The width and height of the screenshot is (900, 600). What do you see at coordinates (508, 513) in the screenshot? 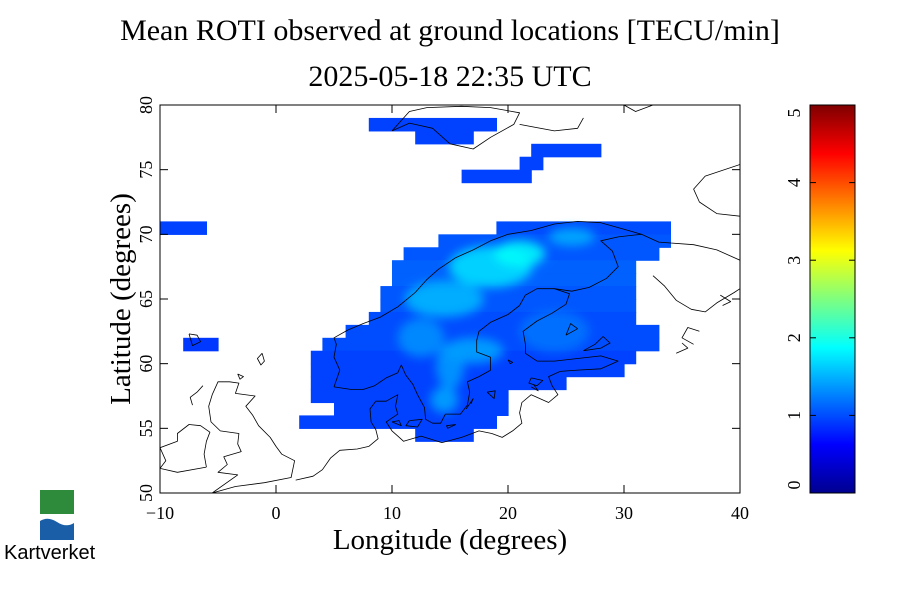
I see `x-tick-label: 20` at bounding box center [508, 513].